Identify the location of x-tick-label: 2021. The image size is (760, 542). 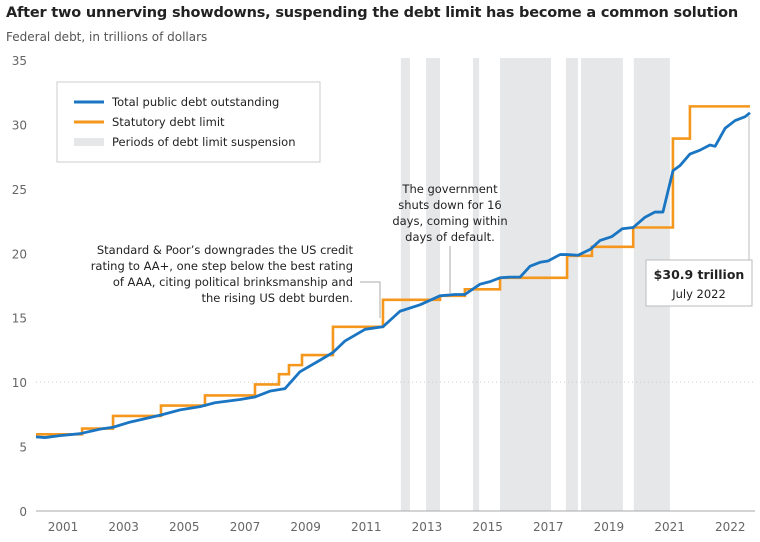
(669, 527).